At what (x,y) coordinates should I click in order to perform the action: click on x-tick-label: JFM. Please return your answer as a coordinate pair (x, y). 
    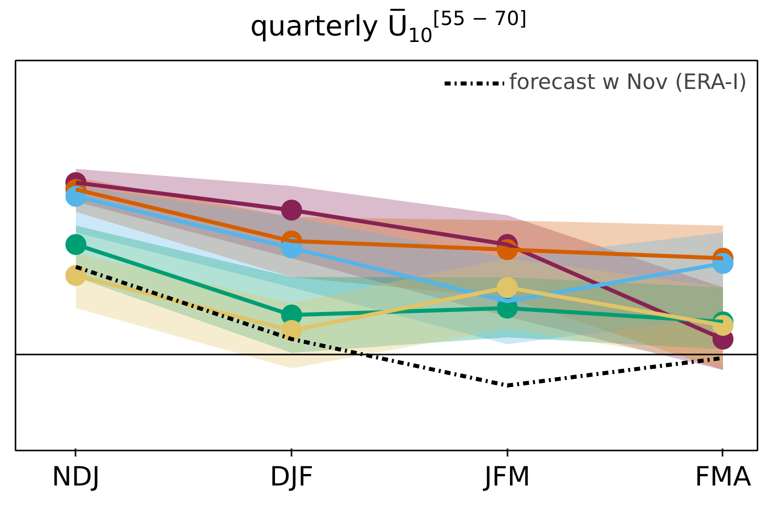
    Looking at the image, I should click on (506, 477).